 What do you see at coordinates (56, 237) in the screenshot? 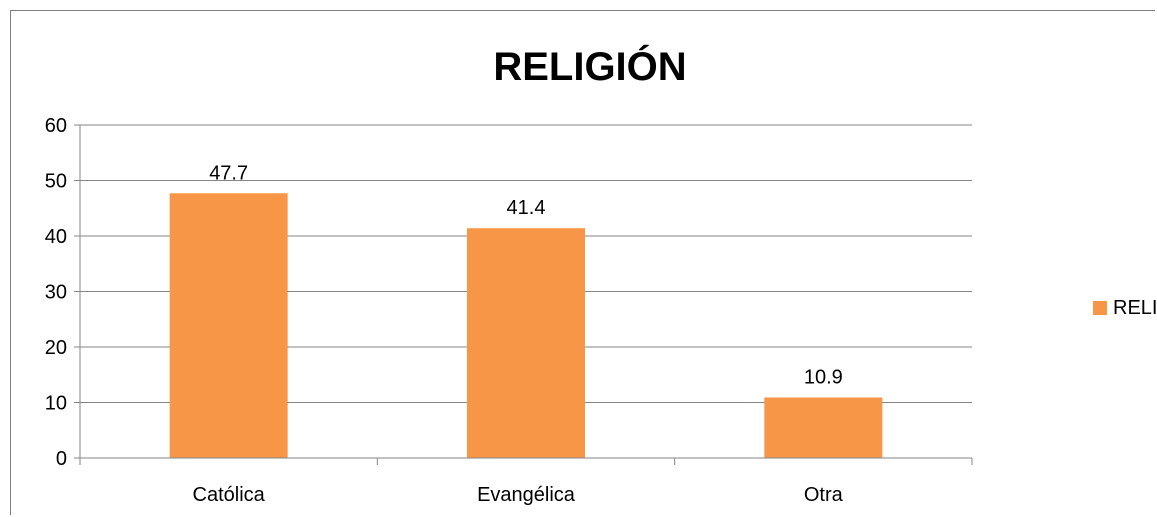
I see `y-tick-label: 40` at bounding box center [56, 237].